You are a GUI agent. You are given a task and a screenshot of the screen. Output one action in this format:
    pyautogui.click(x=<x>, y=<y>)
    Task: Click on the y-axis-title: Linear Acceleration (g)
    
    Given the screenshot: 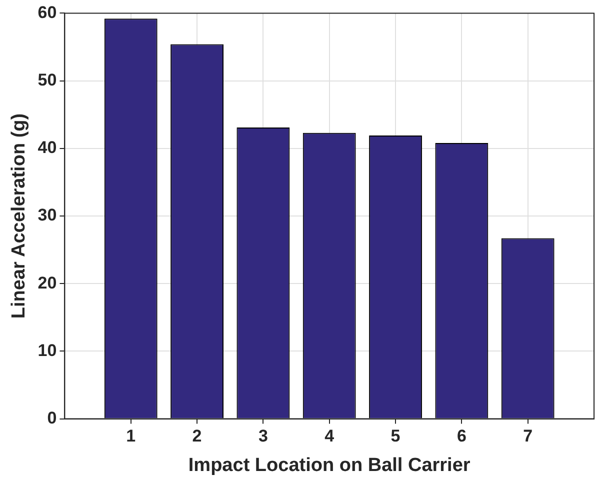 What is the action you would take?
    pyautogui.click(x=19, y=216)
    